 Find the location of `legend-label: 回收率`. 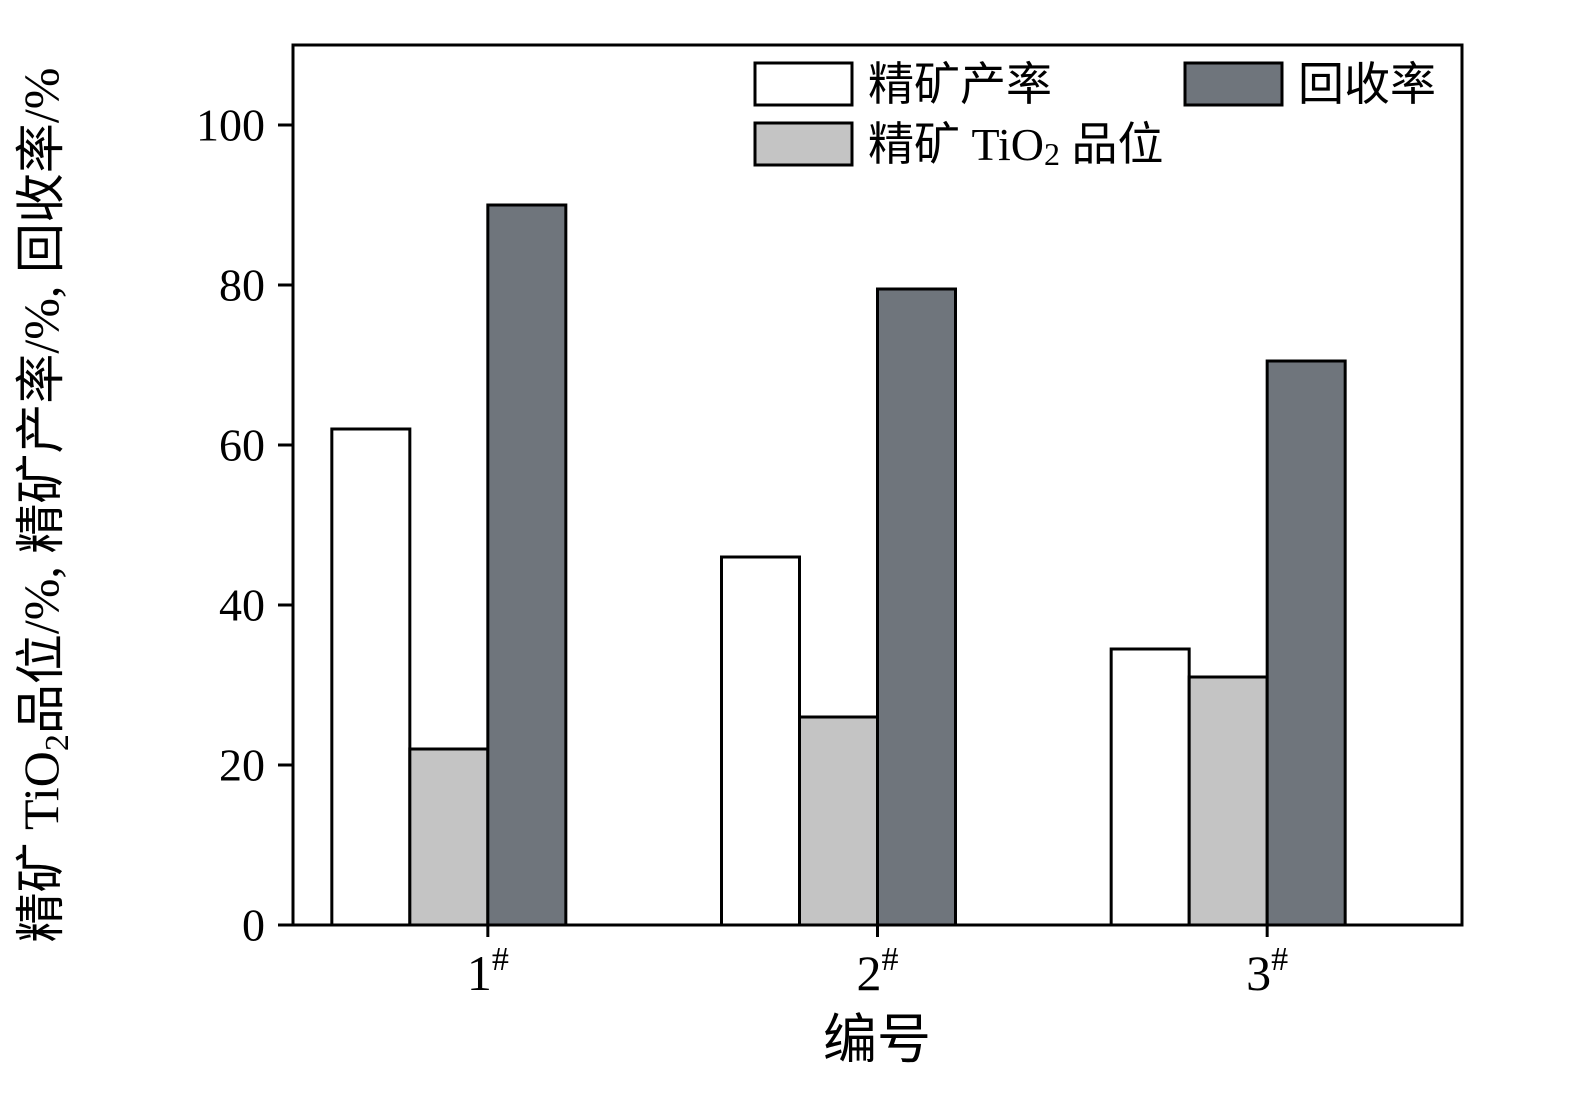

legend-label: 回收率 is located at coordinates (1367, 84).